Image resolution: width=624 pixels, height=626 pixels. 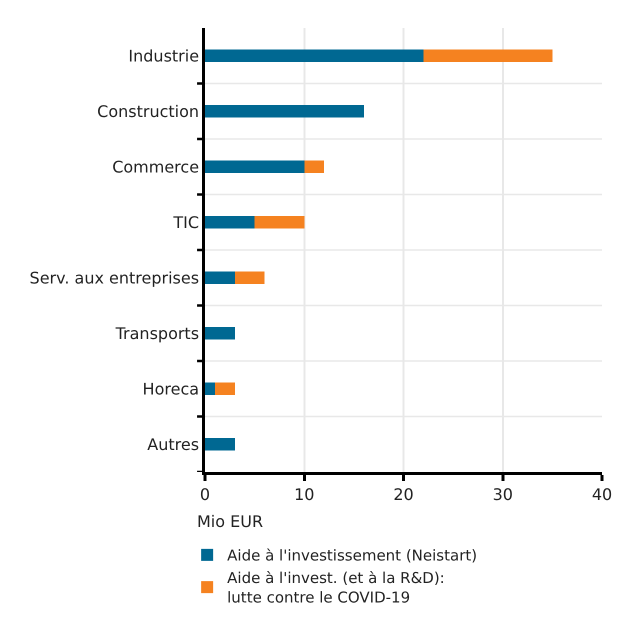 What do you see at coordinates (171, 388) in the screenshot?
I see `y-tick-label: Horeca` at bounding box center [171, 388].